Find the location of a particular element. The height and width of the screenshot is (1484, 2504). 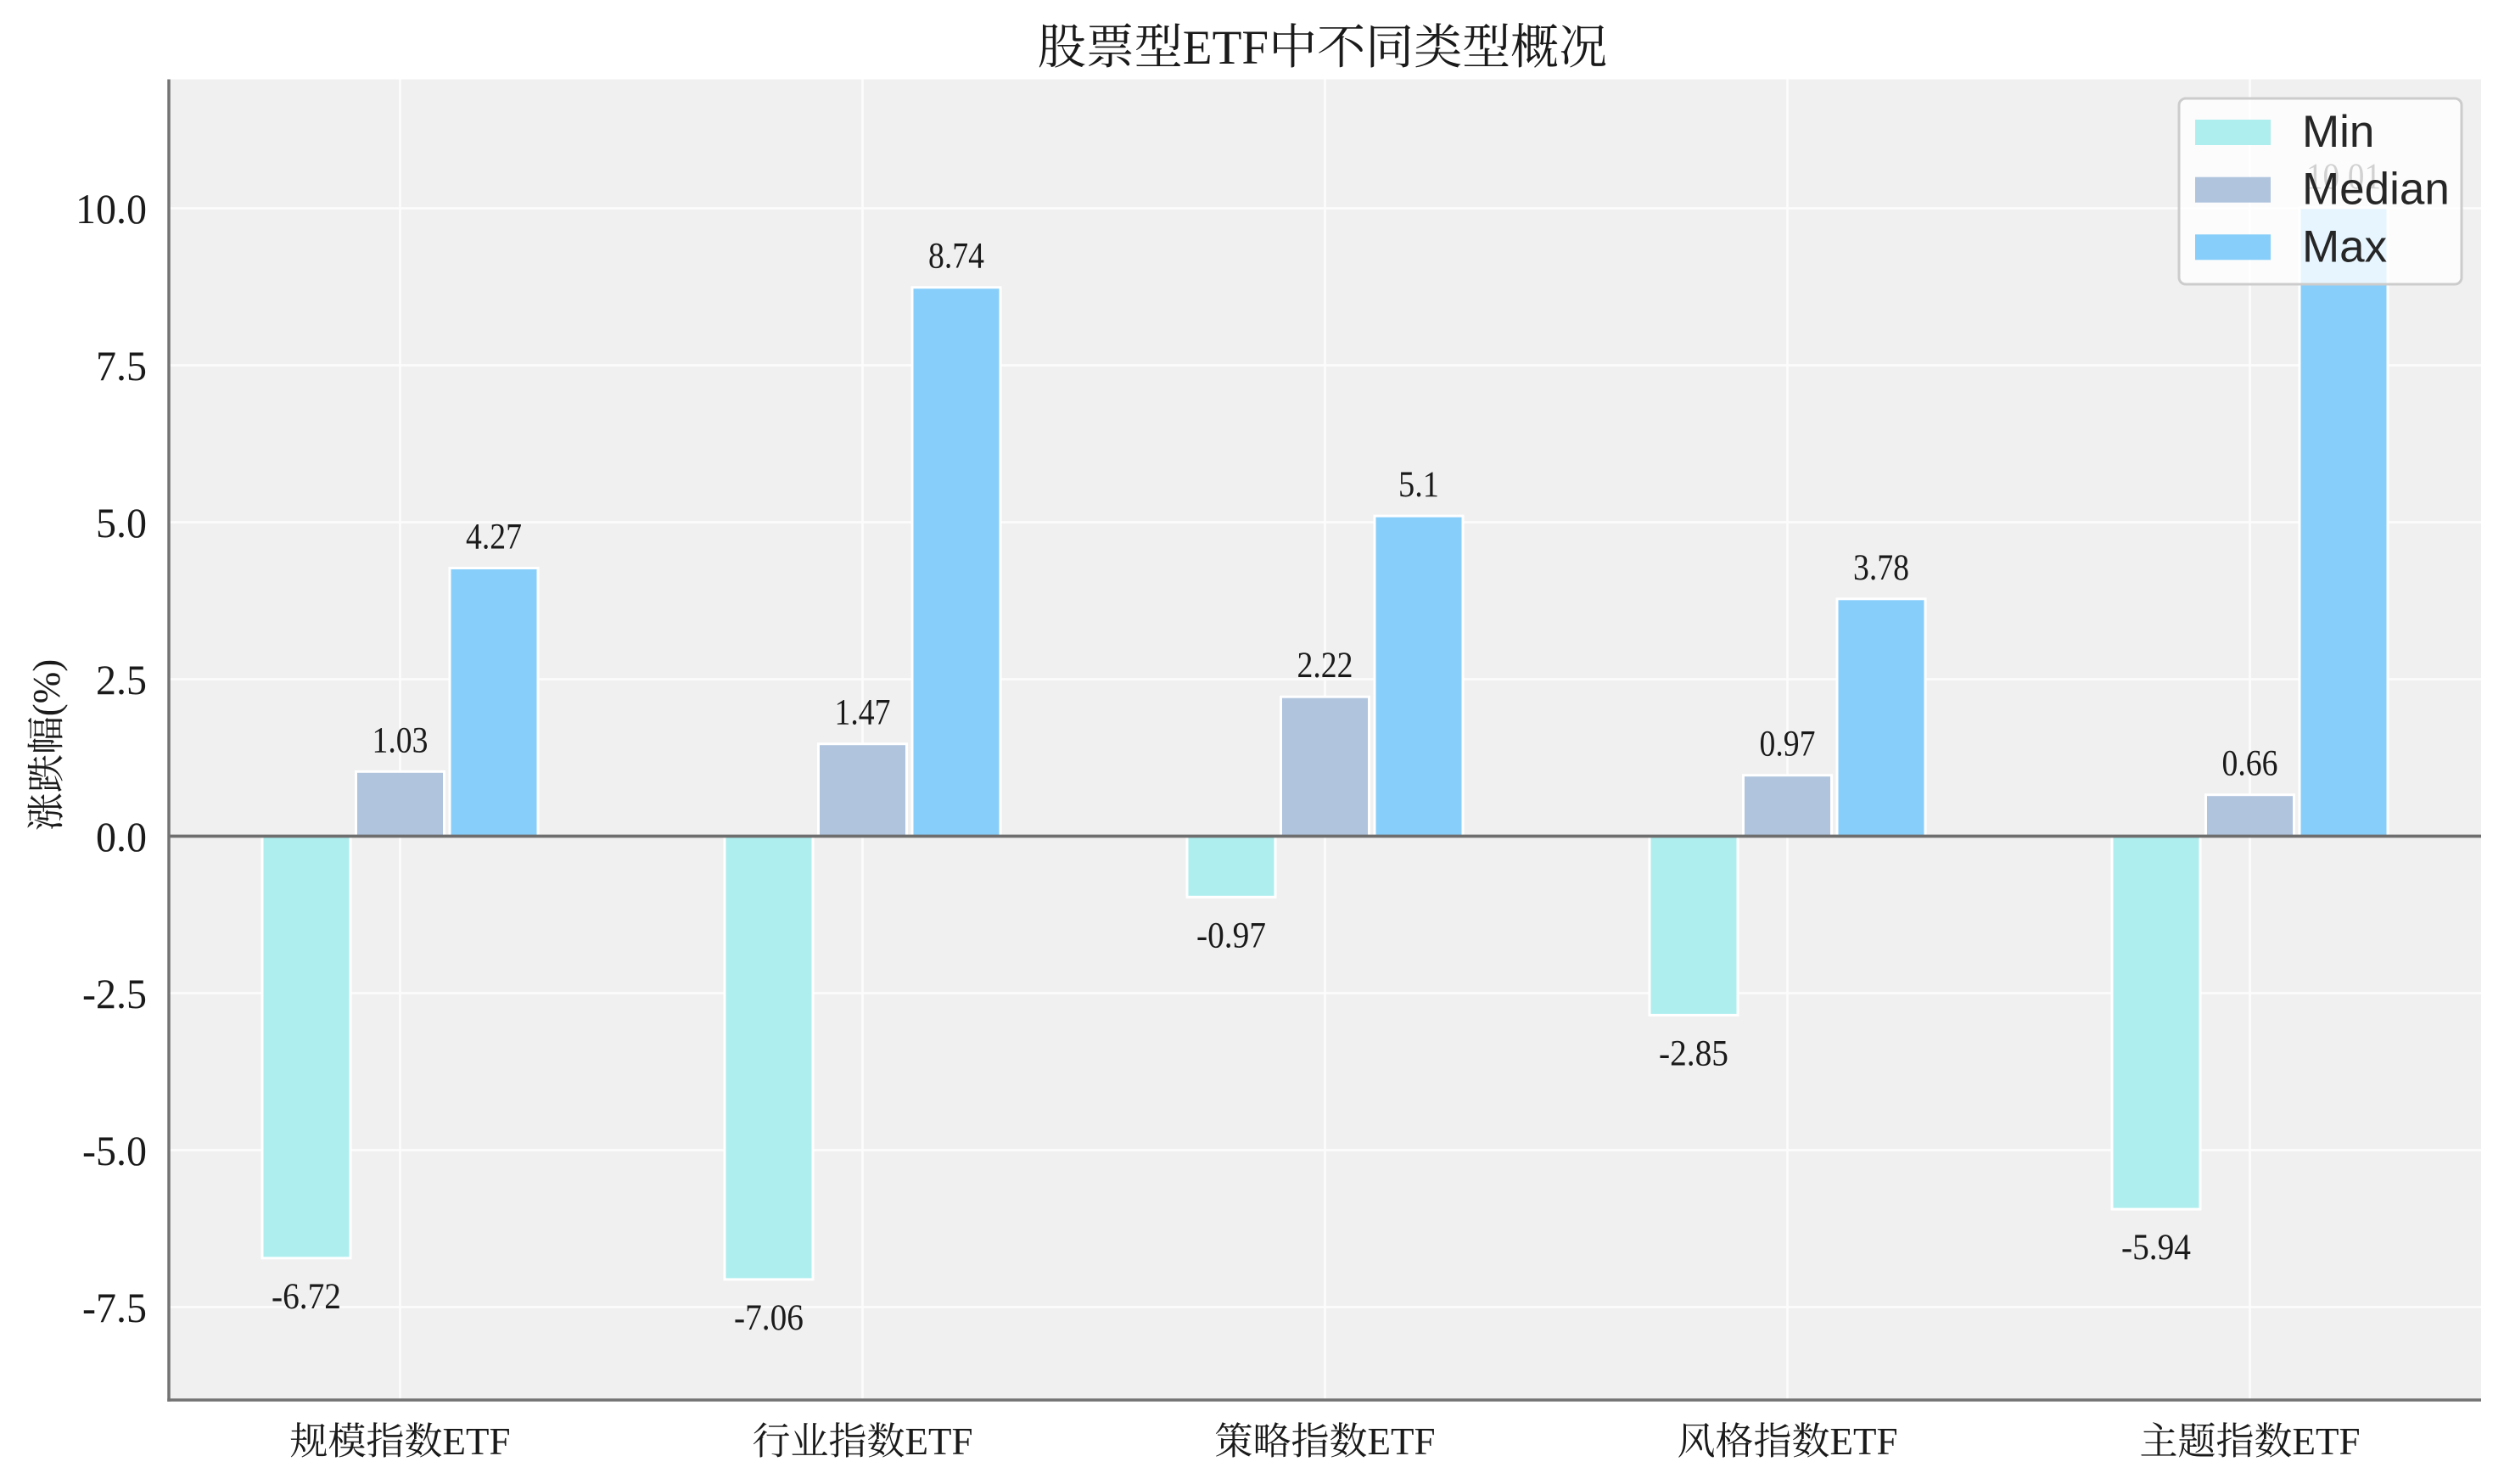

svg-text: -7.06 is located at coordinates (769, 1318).